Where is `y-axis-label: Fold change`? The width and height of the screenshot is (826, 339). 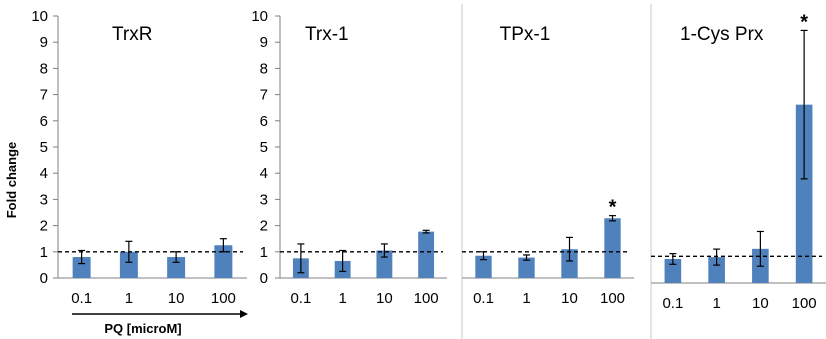
y-axis-label: Fold change is located at coordinates (11, 180).